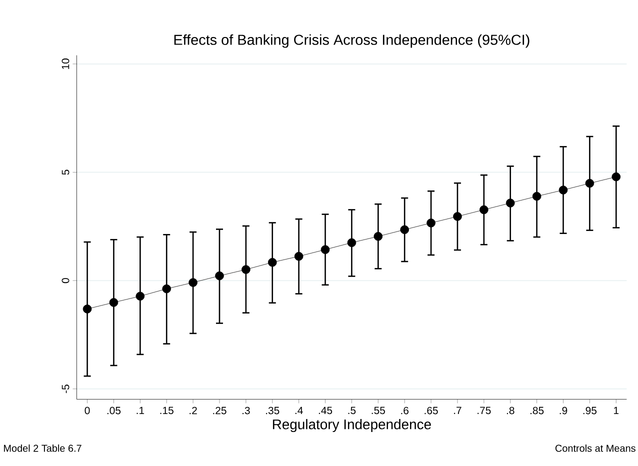 The image size is (638, 466). I want to click on x-tick-label: .05, so click(114, 410).